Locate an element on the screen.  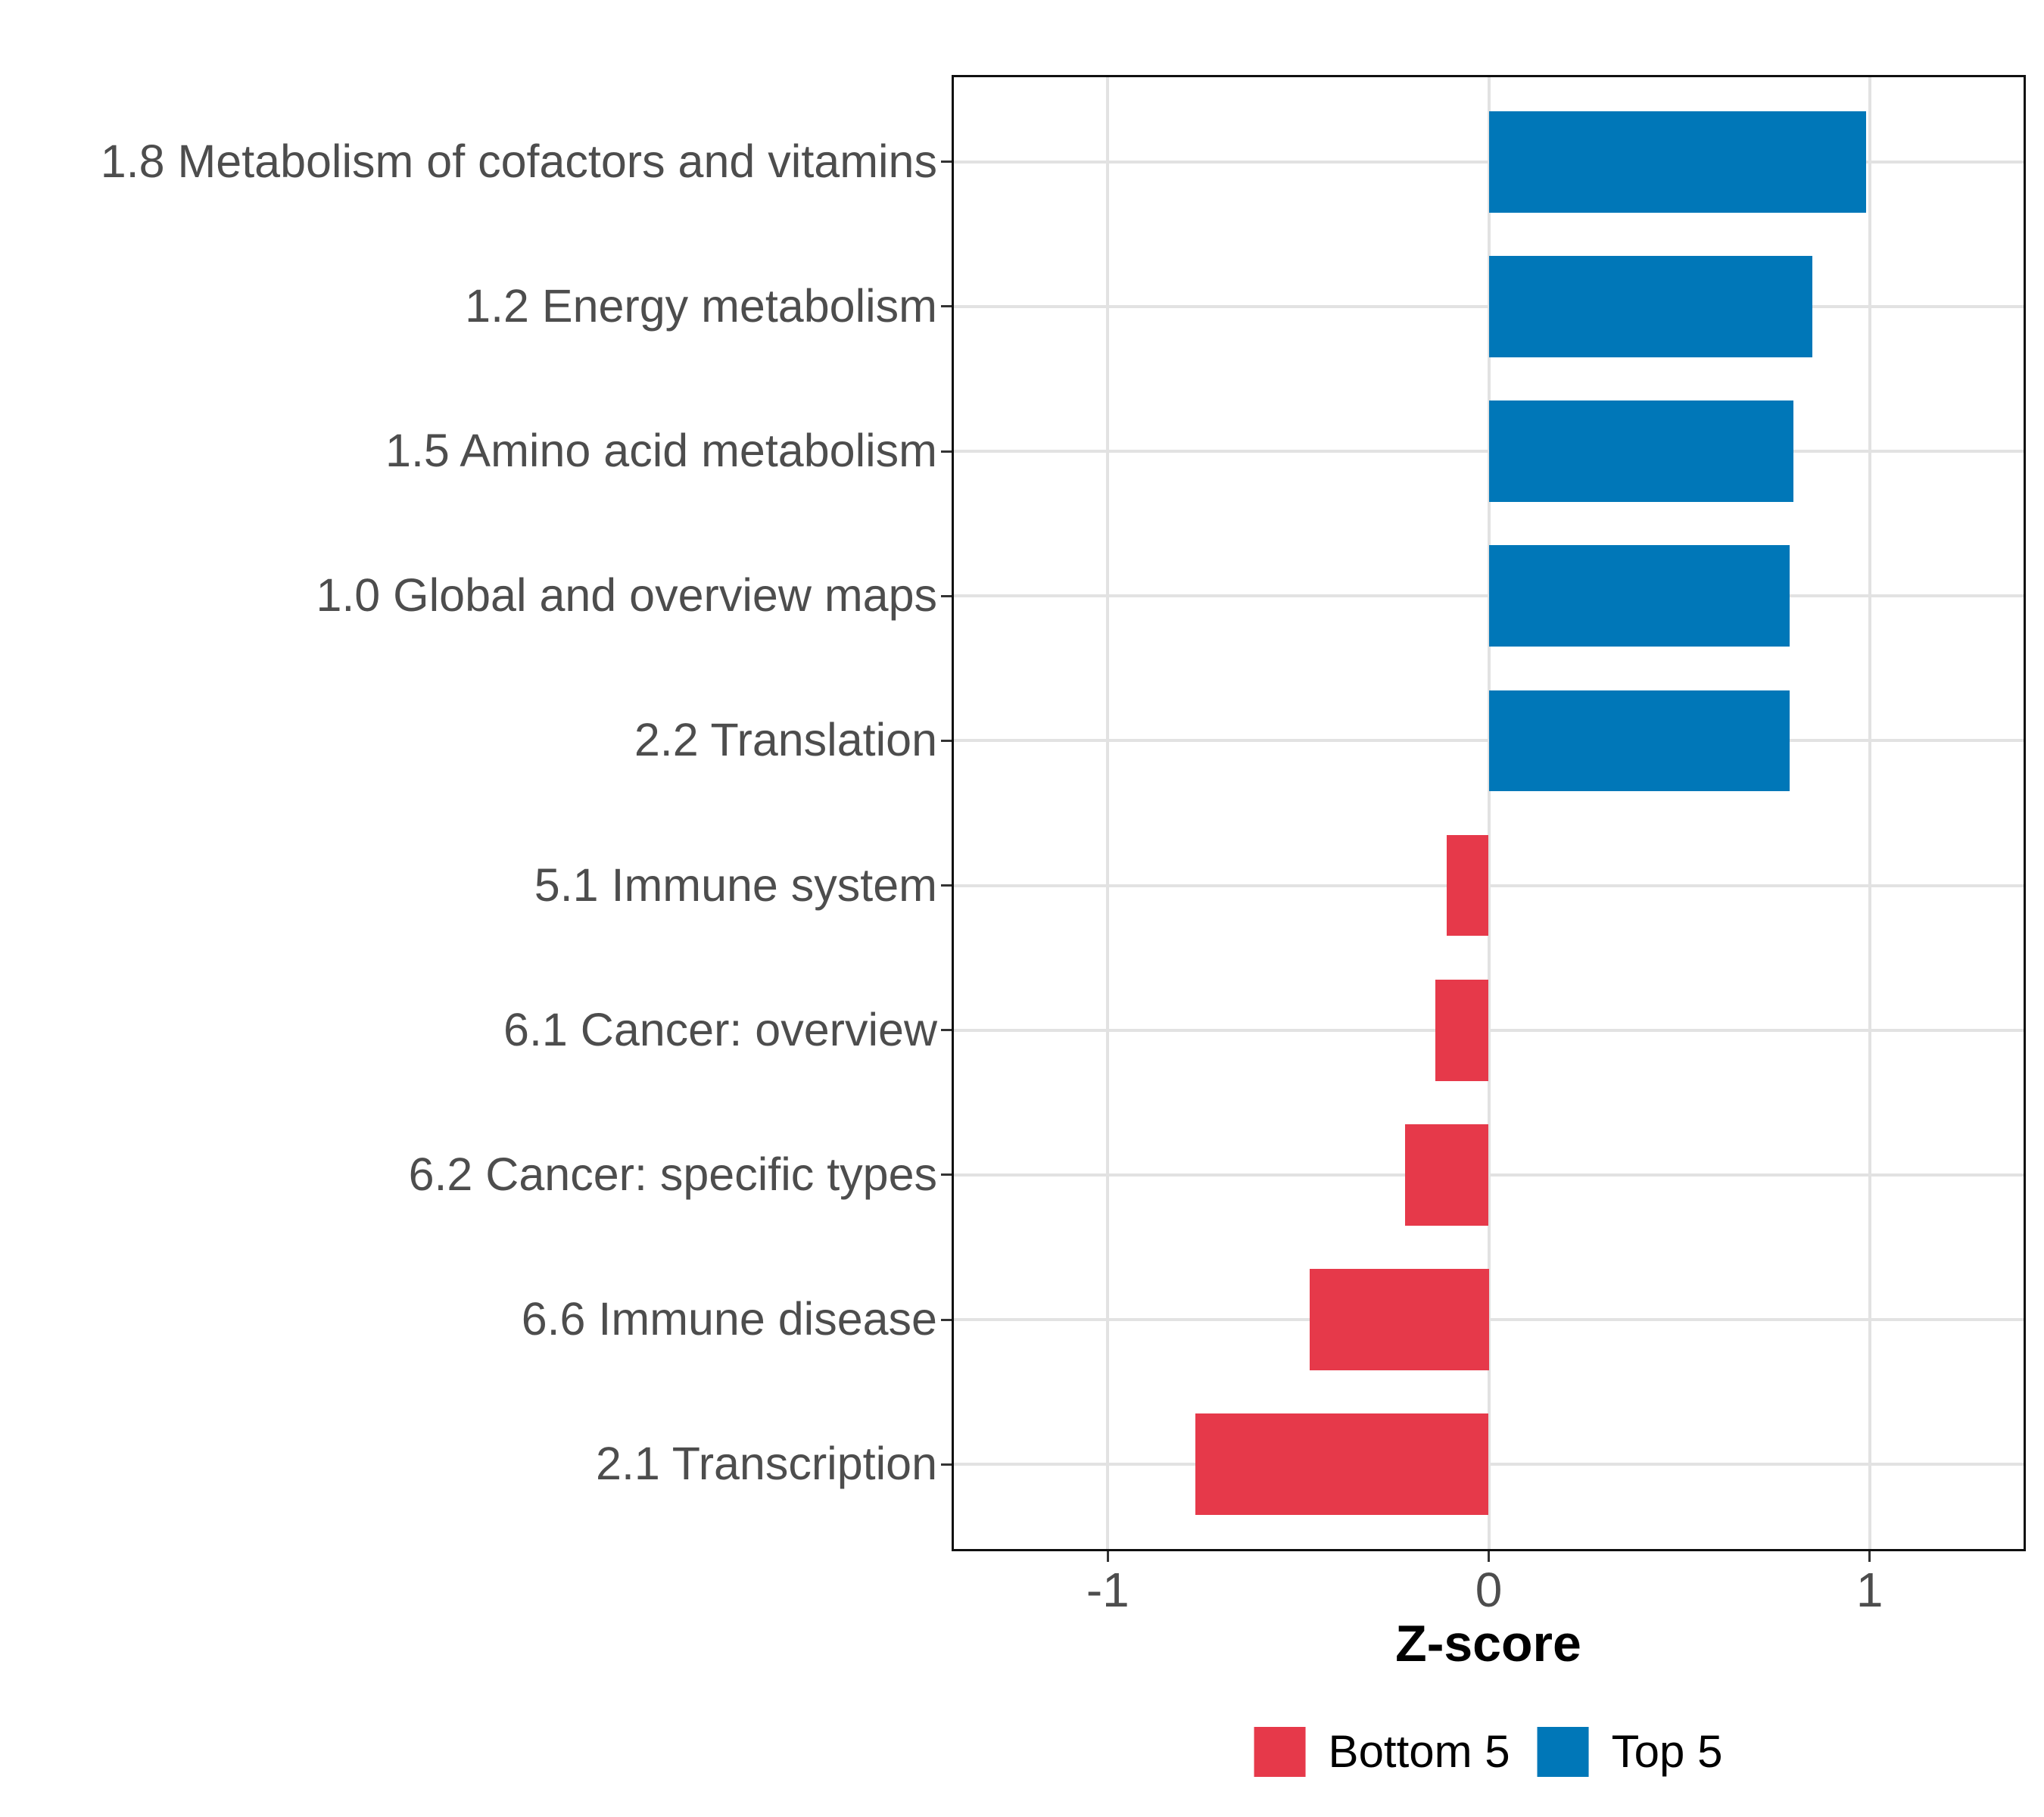
bar-1-2-energy-metabolism is located at coordinates (1651, 306).